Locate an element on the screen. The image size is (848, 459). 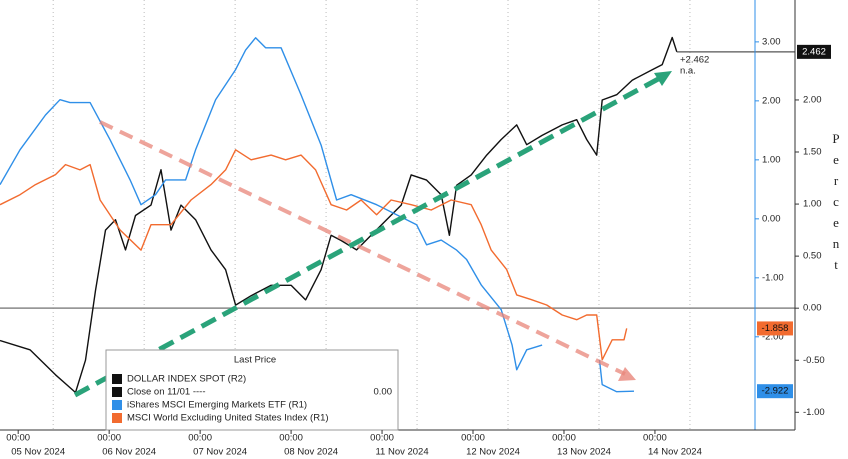
x-date-label: 08 Nov 2024 is located at coordinates (311, 452).